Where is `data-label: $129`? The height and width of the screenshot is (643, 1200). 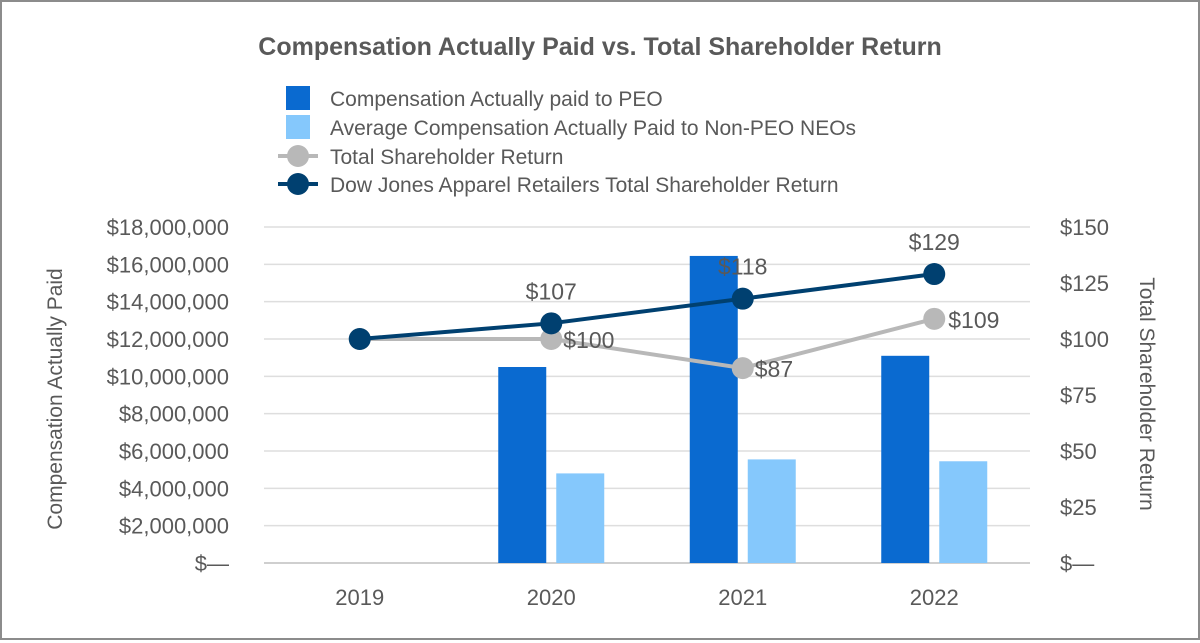 data-label: $129 is located at coordinates (934, 242).